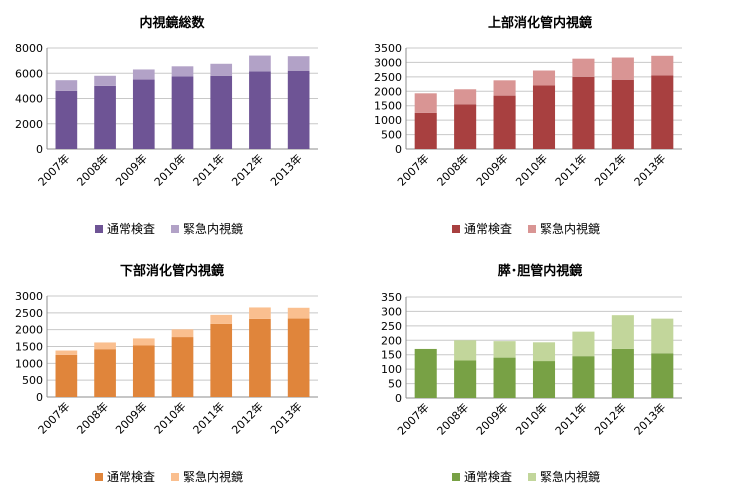 The width and height of the screenshot is (730, 499). Describe the element at coordinates (29, 347) in the screenshot. I see `y-tick-label: 1500` at that location.